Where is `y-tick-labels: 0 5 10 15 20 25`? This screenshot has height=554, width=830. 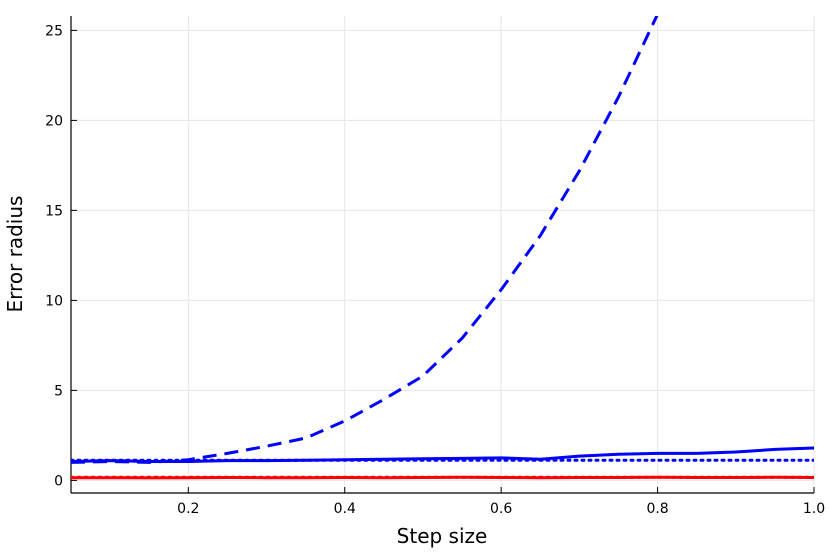 y-tick-labels: 0 5 10 15 20 25 is located at coordinates (54, 256).